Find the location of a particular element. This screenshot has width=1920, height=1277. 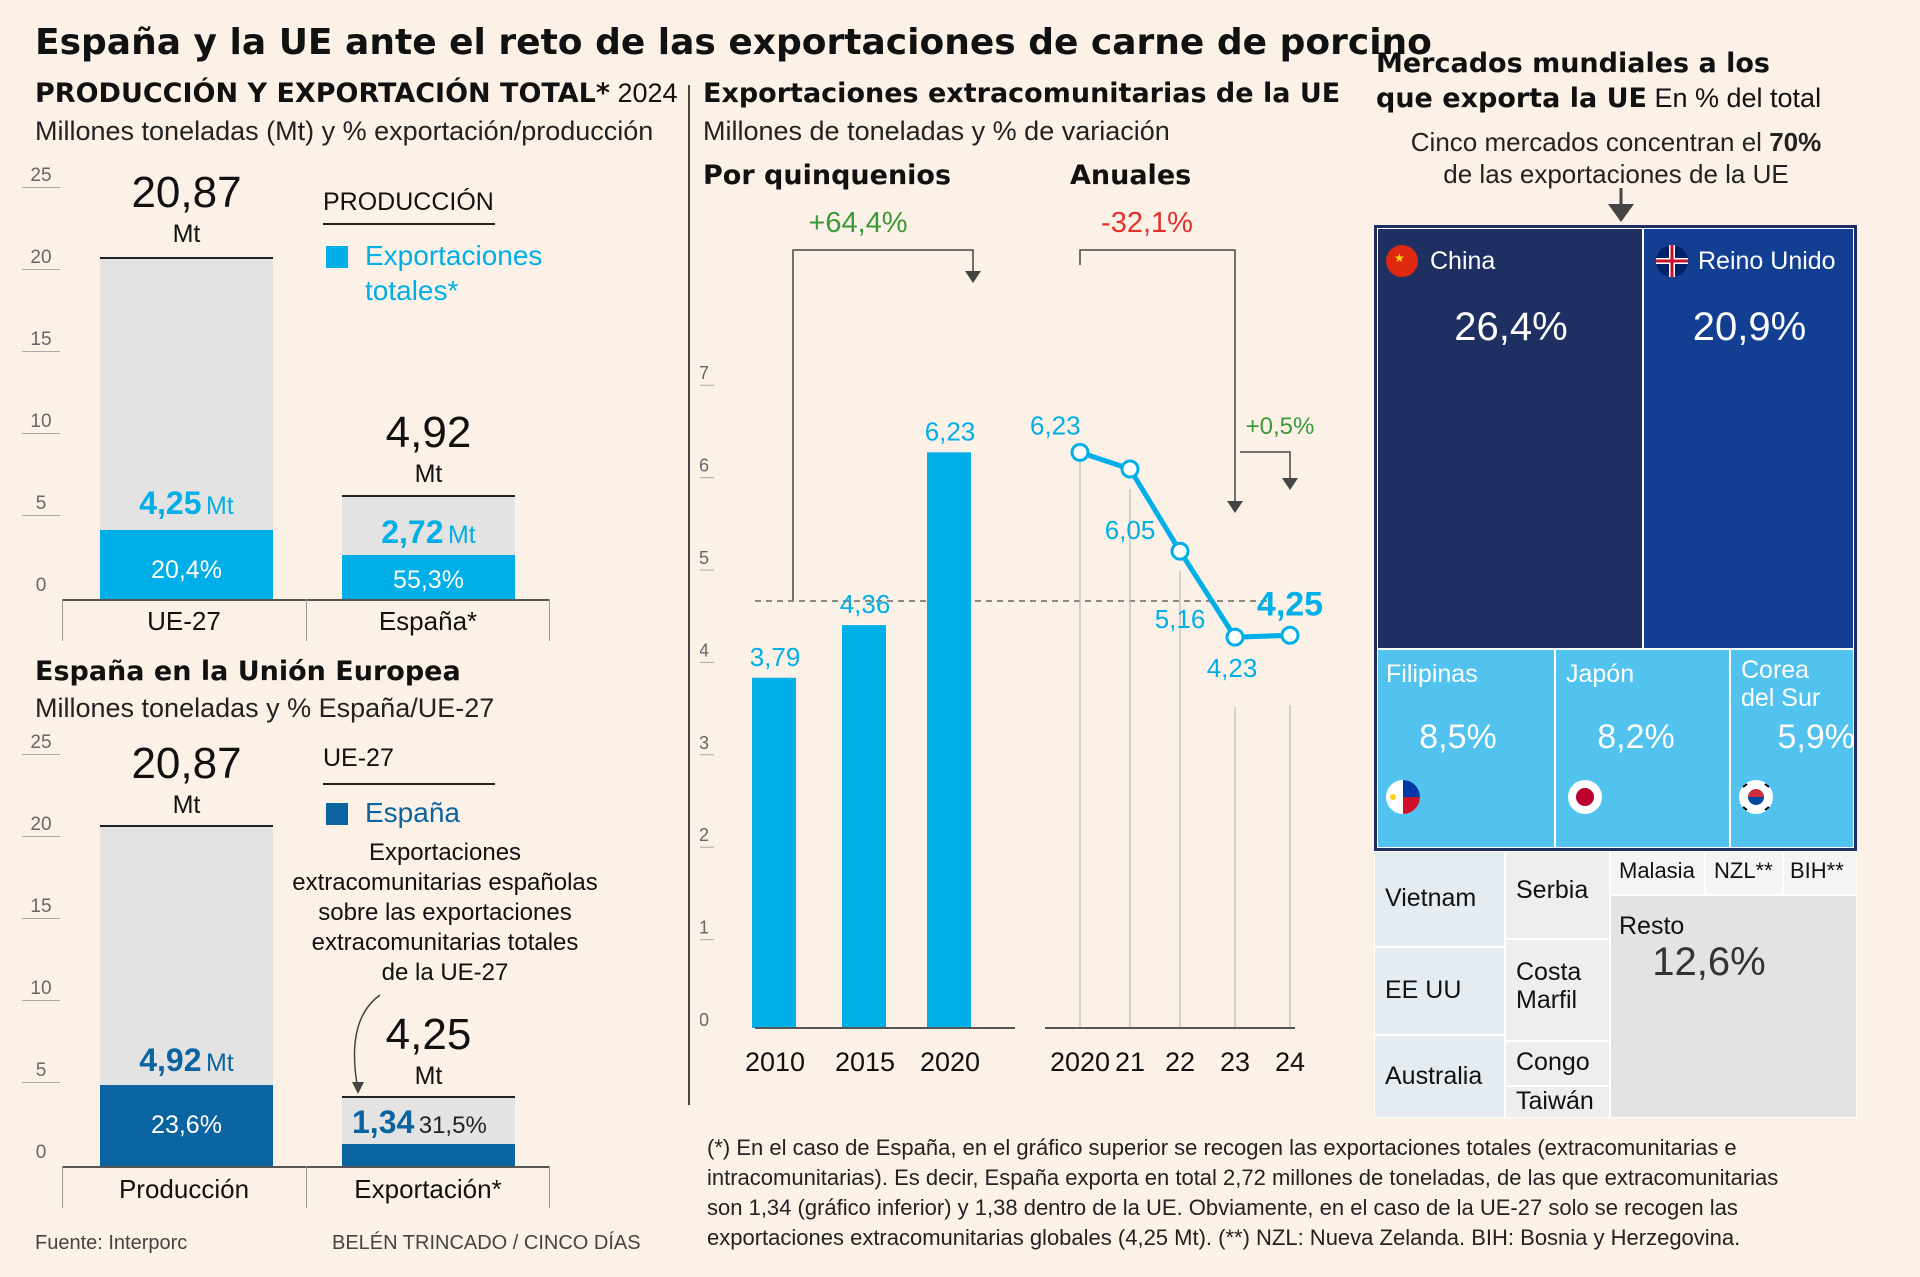

quinquennial-bars: 3,79 2010 4,36 2015 6,23 2020 is located at coordinates (862, 746).